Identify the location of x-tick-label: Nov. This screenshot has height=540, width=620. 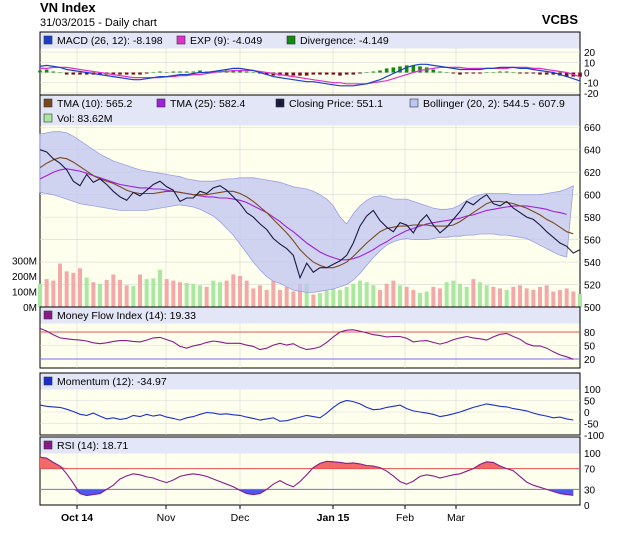
(166, 518).